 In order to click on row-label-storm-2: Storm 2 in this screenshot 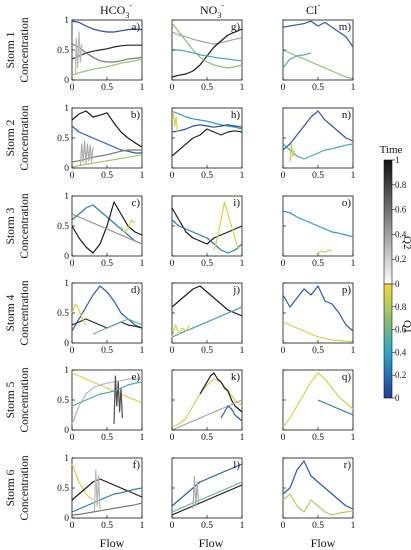, I will do `click(11, 137)`.